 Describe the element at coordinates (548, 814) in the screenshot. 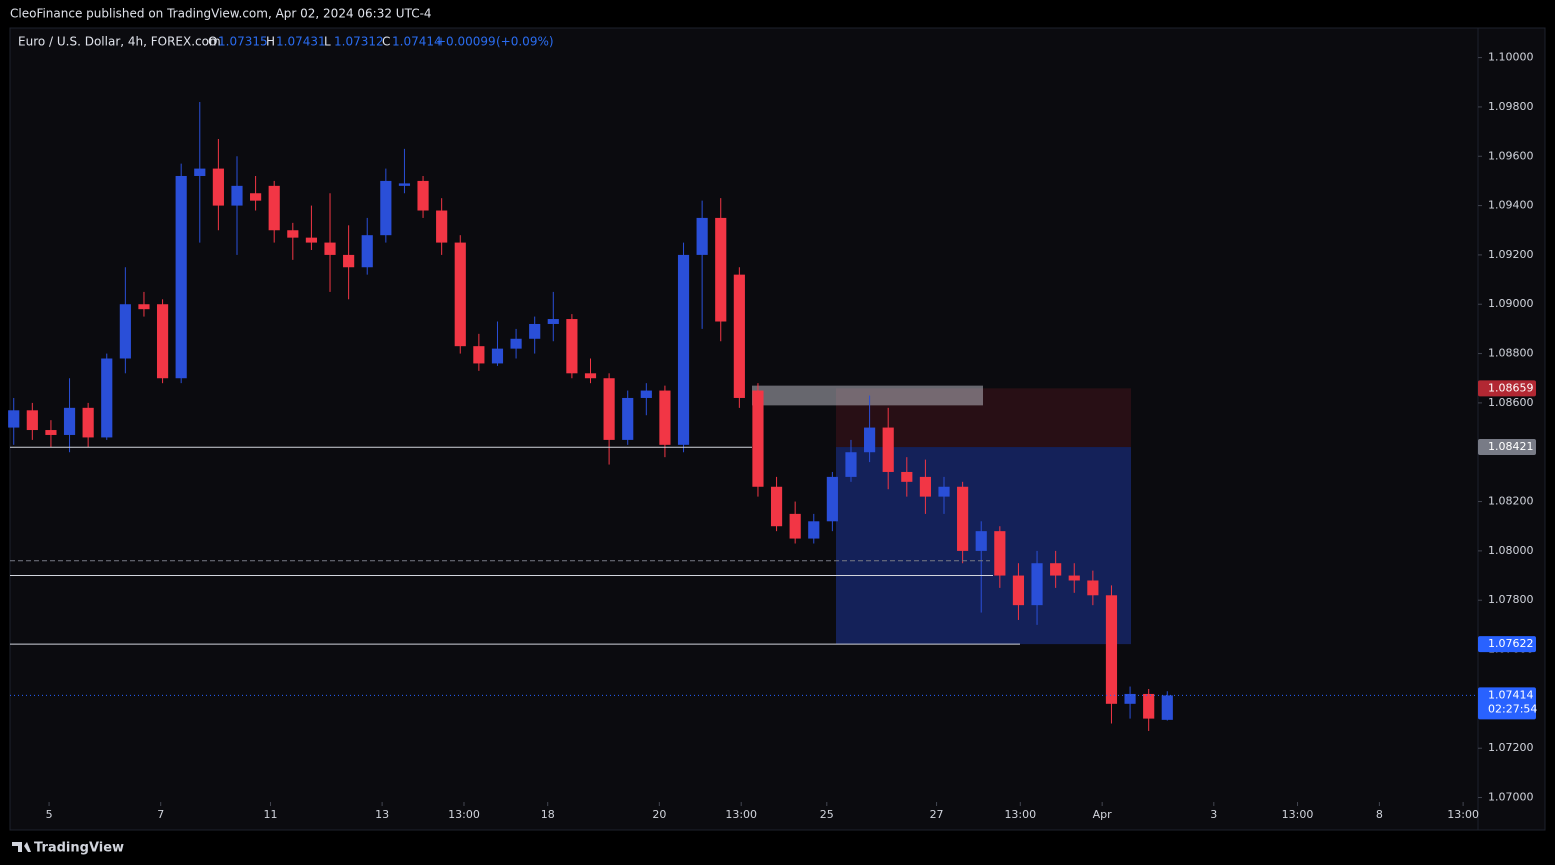

I see `x-tick-label: 18` at that location.